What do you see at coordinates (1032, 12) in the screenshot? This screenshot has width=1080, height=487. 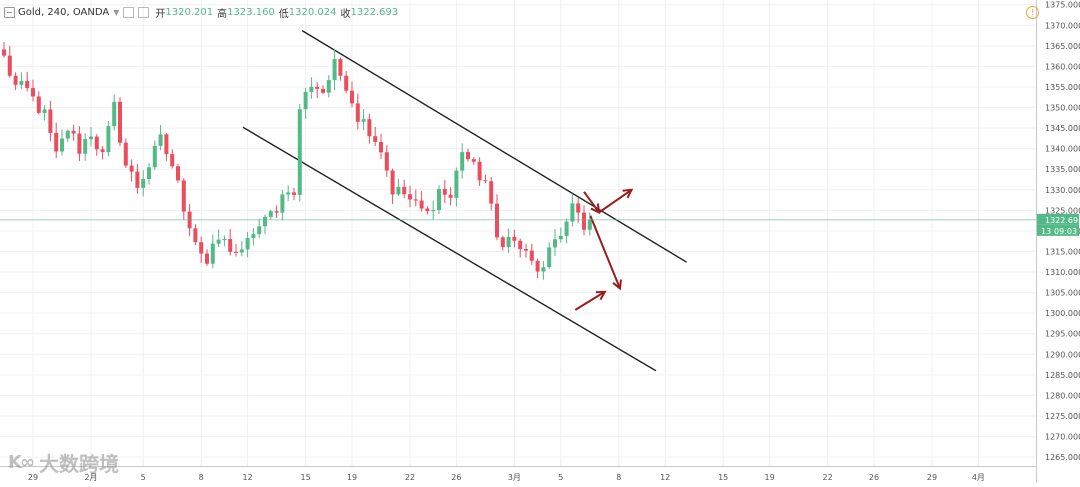 I see `alert-icon: !` at bounding box center [1032, 12].